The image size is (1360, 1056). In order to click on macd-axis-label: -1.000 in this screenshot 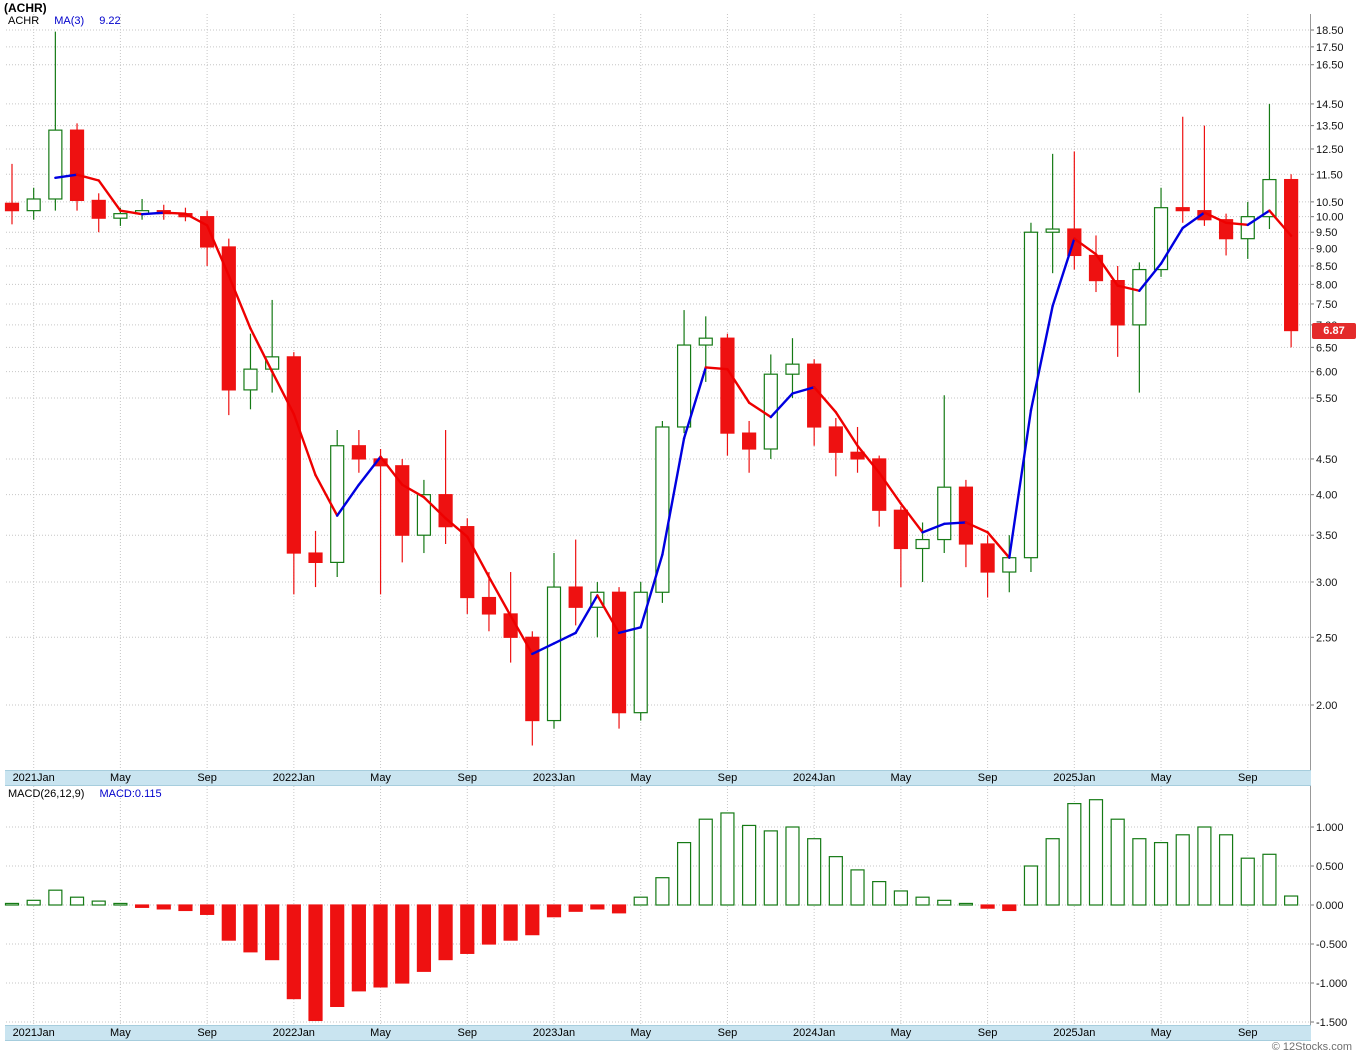, I will do `click(1331, 984)`.